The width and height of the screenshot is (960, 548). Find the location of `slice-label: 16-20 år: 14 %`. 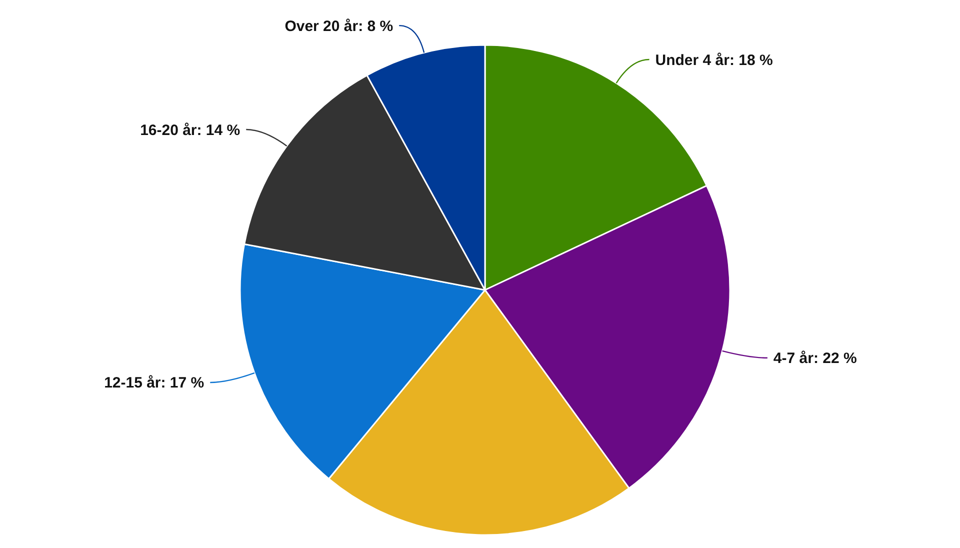

slice-label: 16-20 år: 14 % is located at coordinates (190, 130).